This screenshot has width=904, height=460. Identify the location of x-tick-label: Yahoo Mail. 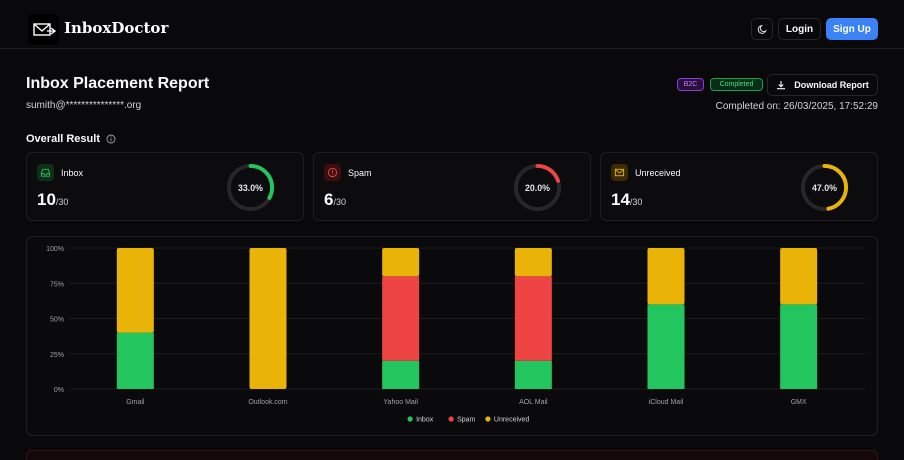
(400, 402).